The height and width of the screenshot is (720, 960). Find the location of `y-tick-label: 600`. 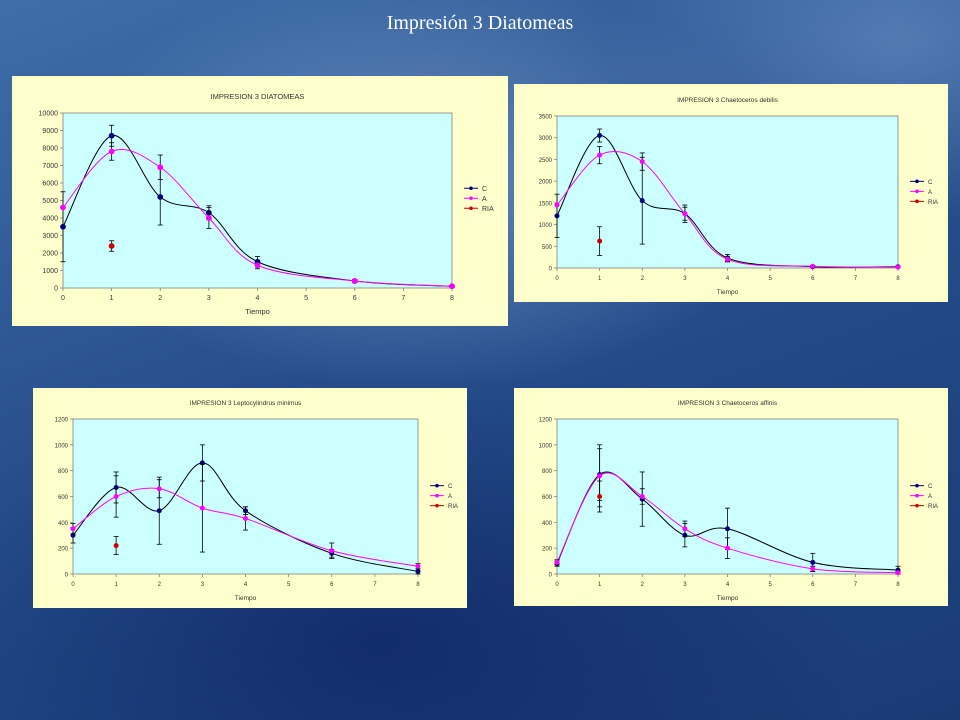

y-tick-label: 600 is located at coordinates (63, 498).